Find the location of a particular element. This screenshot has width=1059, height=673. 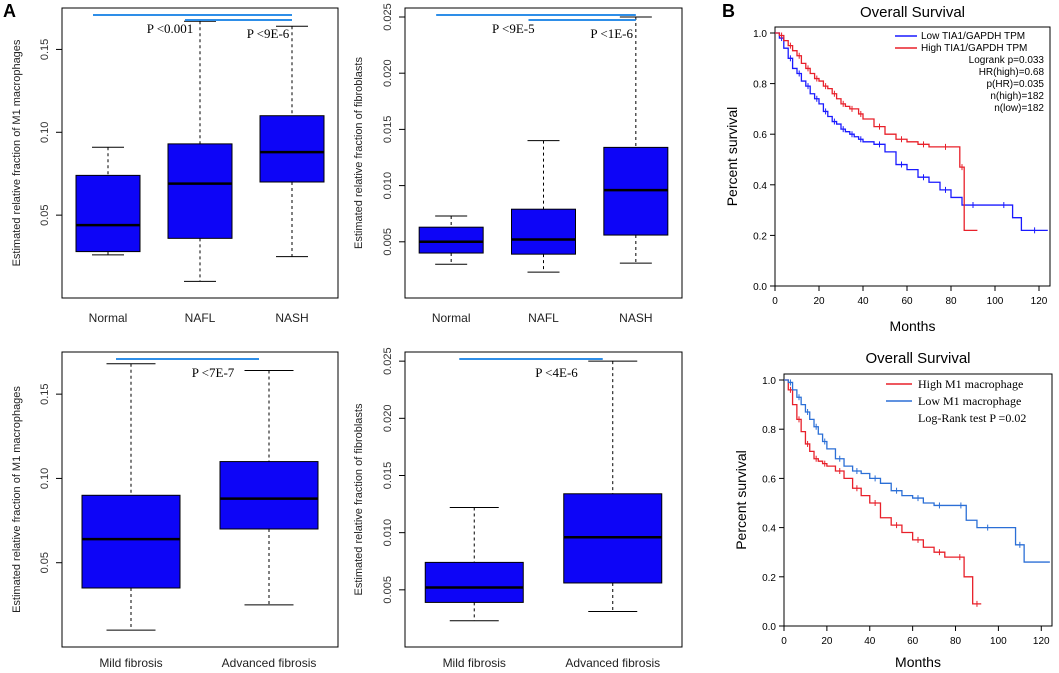

legend-stat: Logrank p=0.033 is located at coordinates (1007, 60).